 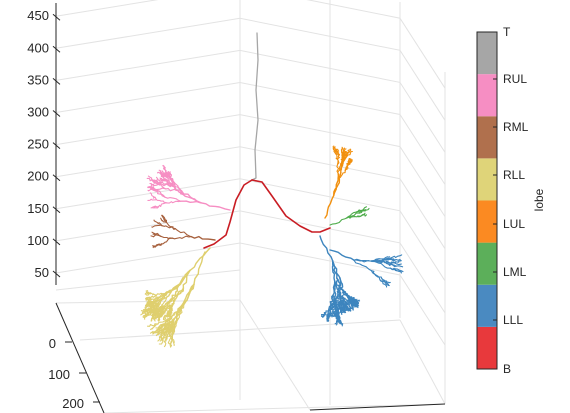 I want to click on colorbar-label-t: T, so click(x=507, y=32).